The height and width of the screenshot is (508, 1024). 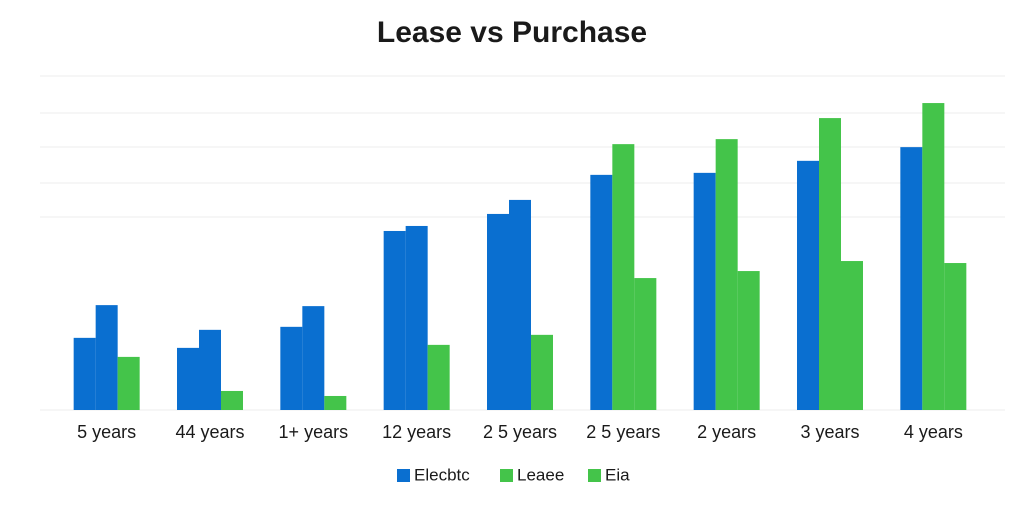 I want to click on x-tick-label: 2 years, so click(x=726, y=432).